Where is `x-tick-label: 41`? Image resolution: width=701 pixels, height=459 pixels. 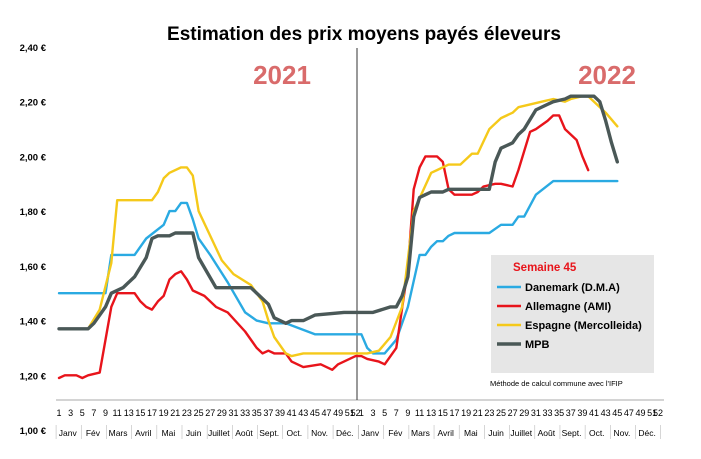 x-tick-label: 41 is located at coordinates (594, 413).